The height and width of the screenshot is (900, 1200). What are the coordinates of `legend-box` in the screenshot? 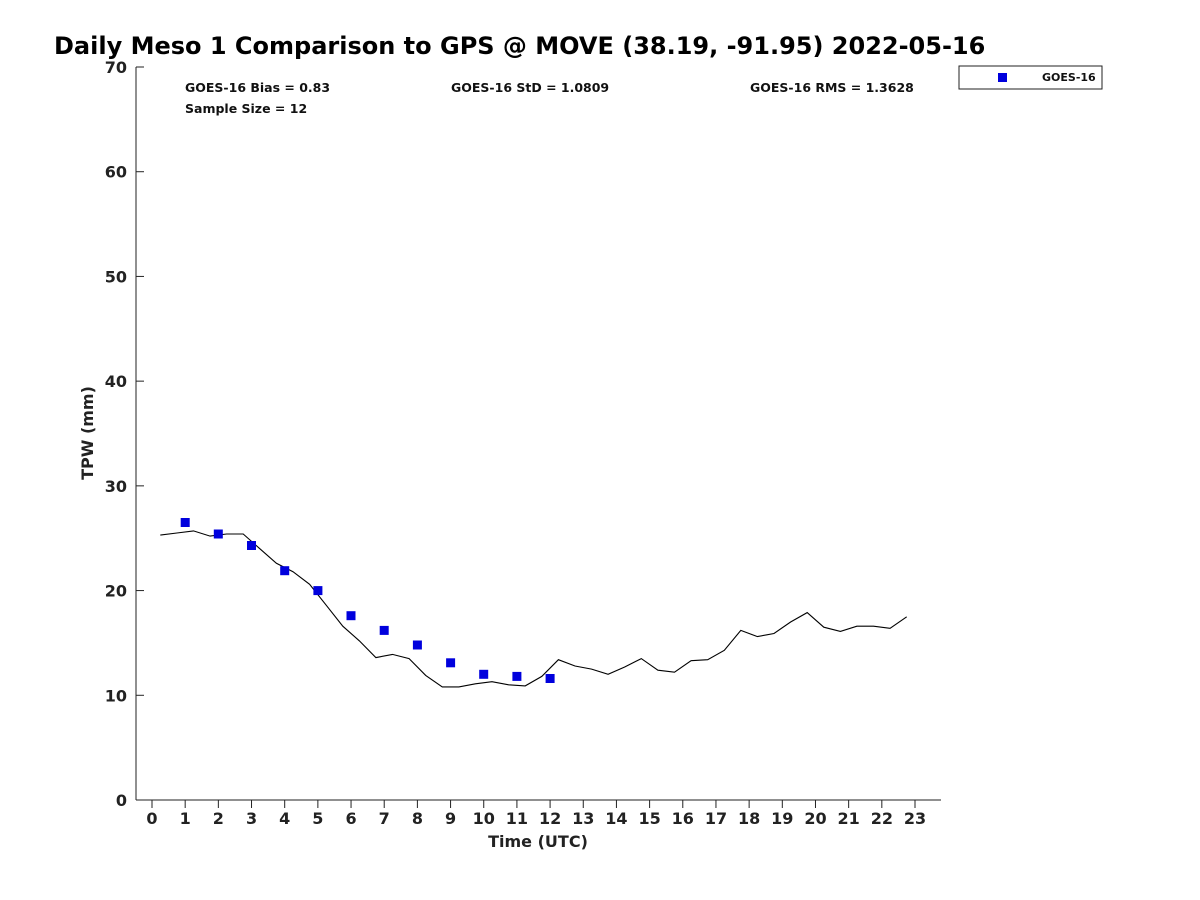 It's located at (1030, 77).